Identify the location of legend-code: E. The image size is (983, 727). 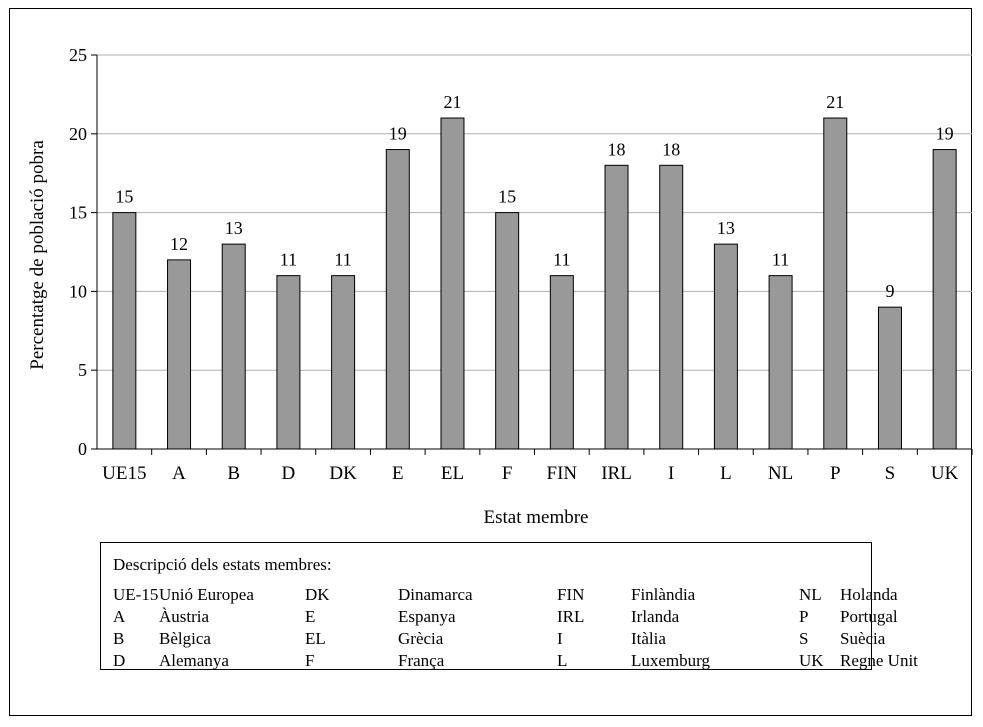
(310, 616).